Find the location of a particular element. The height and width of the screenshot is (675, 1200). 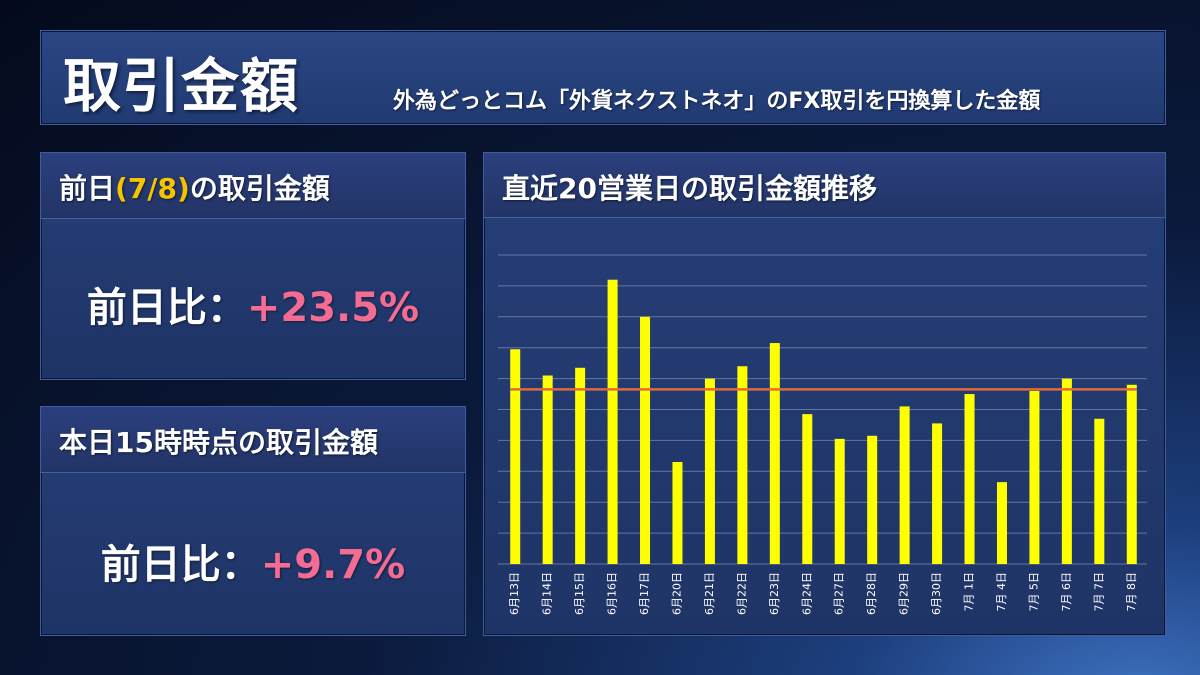

prev-day-ratio-value: +23.5% is located at coordinates (333, 308).